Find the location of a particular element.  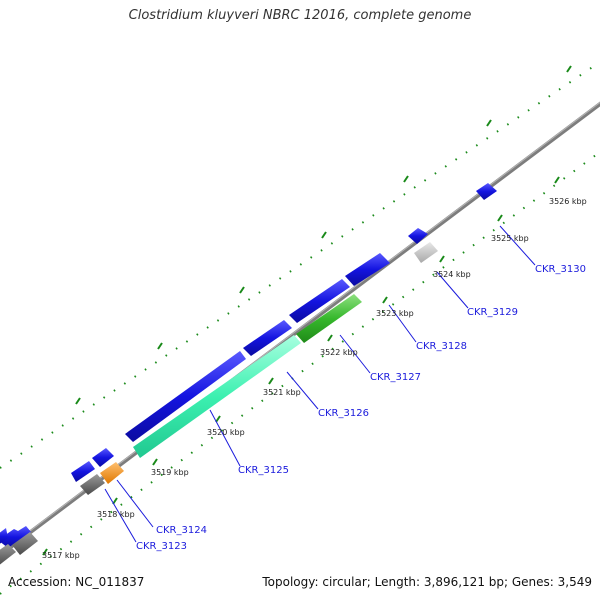

gene-label-CKR_3126: CKR_3126 is located at coordinates (343, 413).